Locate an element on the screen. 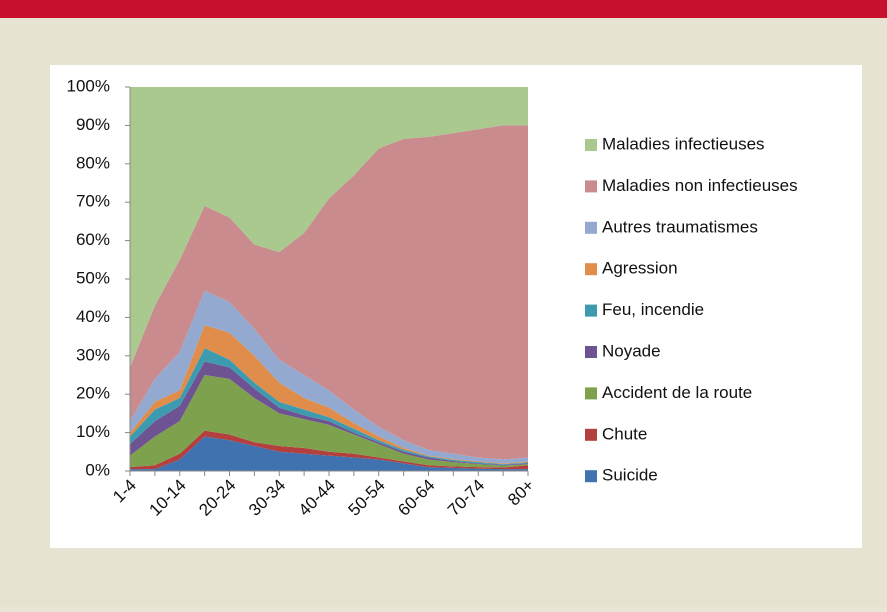 This screenshot has width=887, height=612. y-tick-label: 80% is located at coordinates (93, 162).